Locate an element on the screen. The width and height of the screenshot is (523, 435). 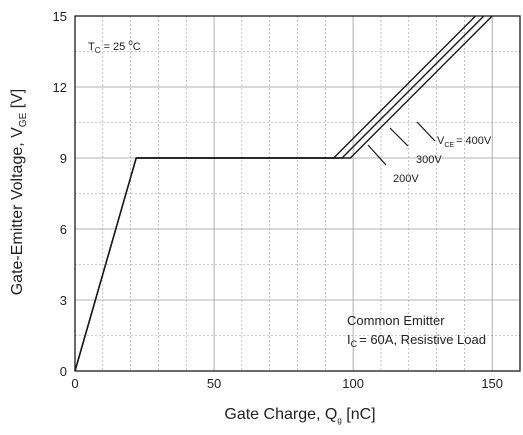
x-tick-label: 0 is located at coordinates (74, 383).